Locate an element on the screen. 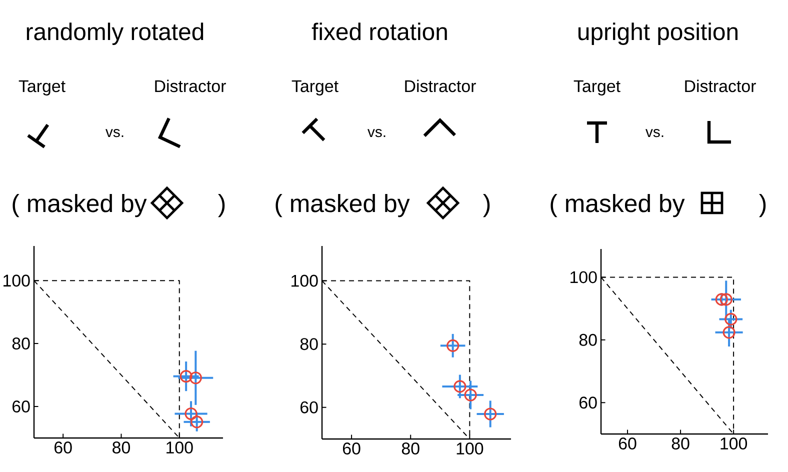  chart-title: randomly rotated is located at coordinates (115, 33).